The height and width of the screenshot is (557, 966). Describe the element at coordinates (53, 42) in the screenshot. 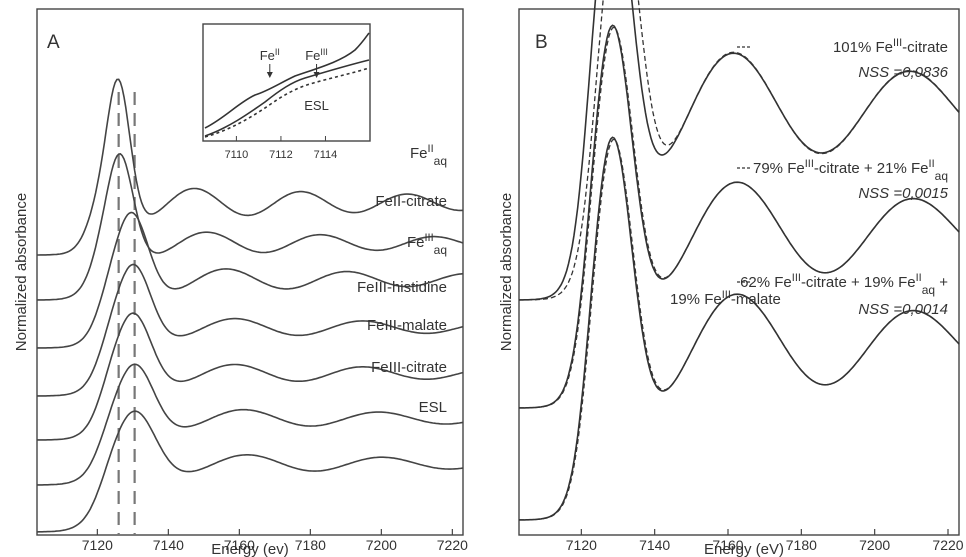

I see `panel-a-label: A` at that location.